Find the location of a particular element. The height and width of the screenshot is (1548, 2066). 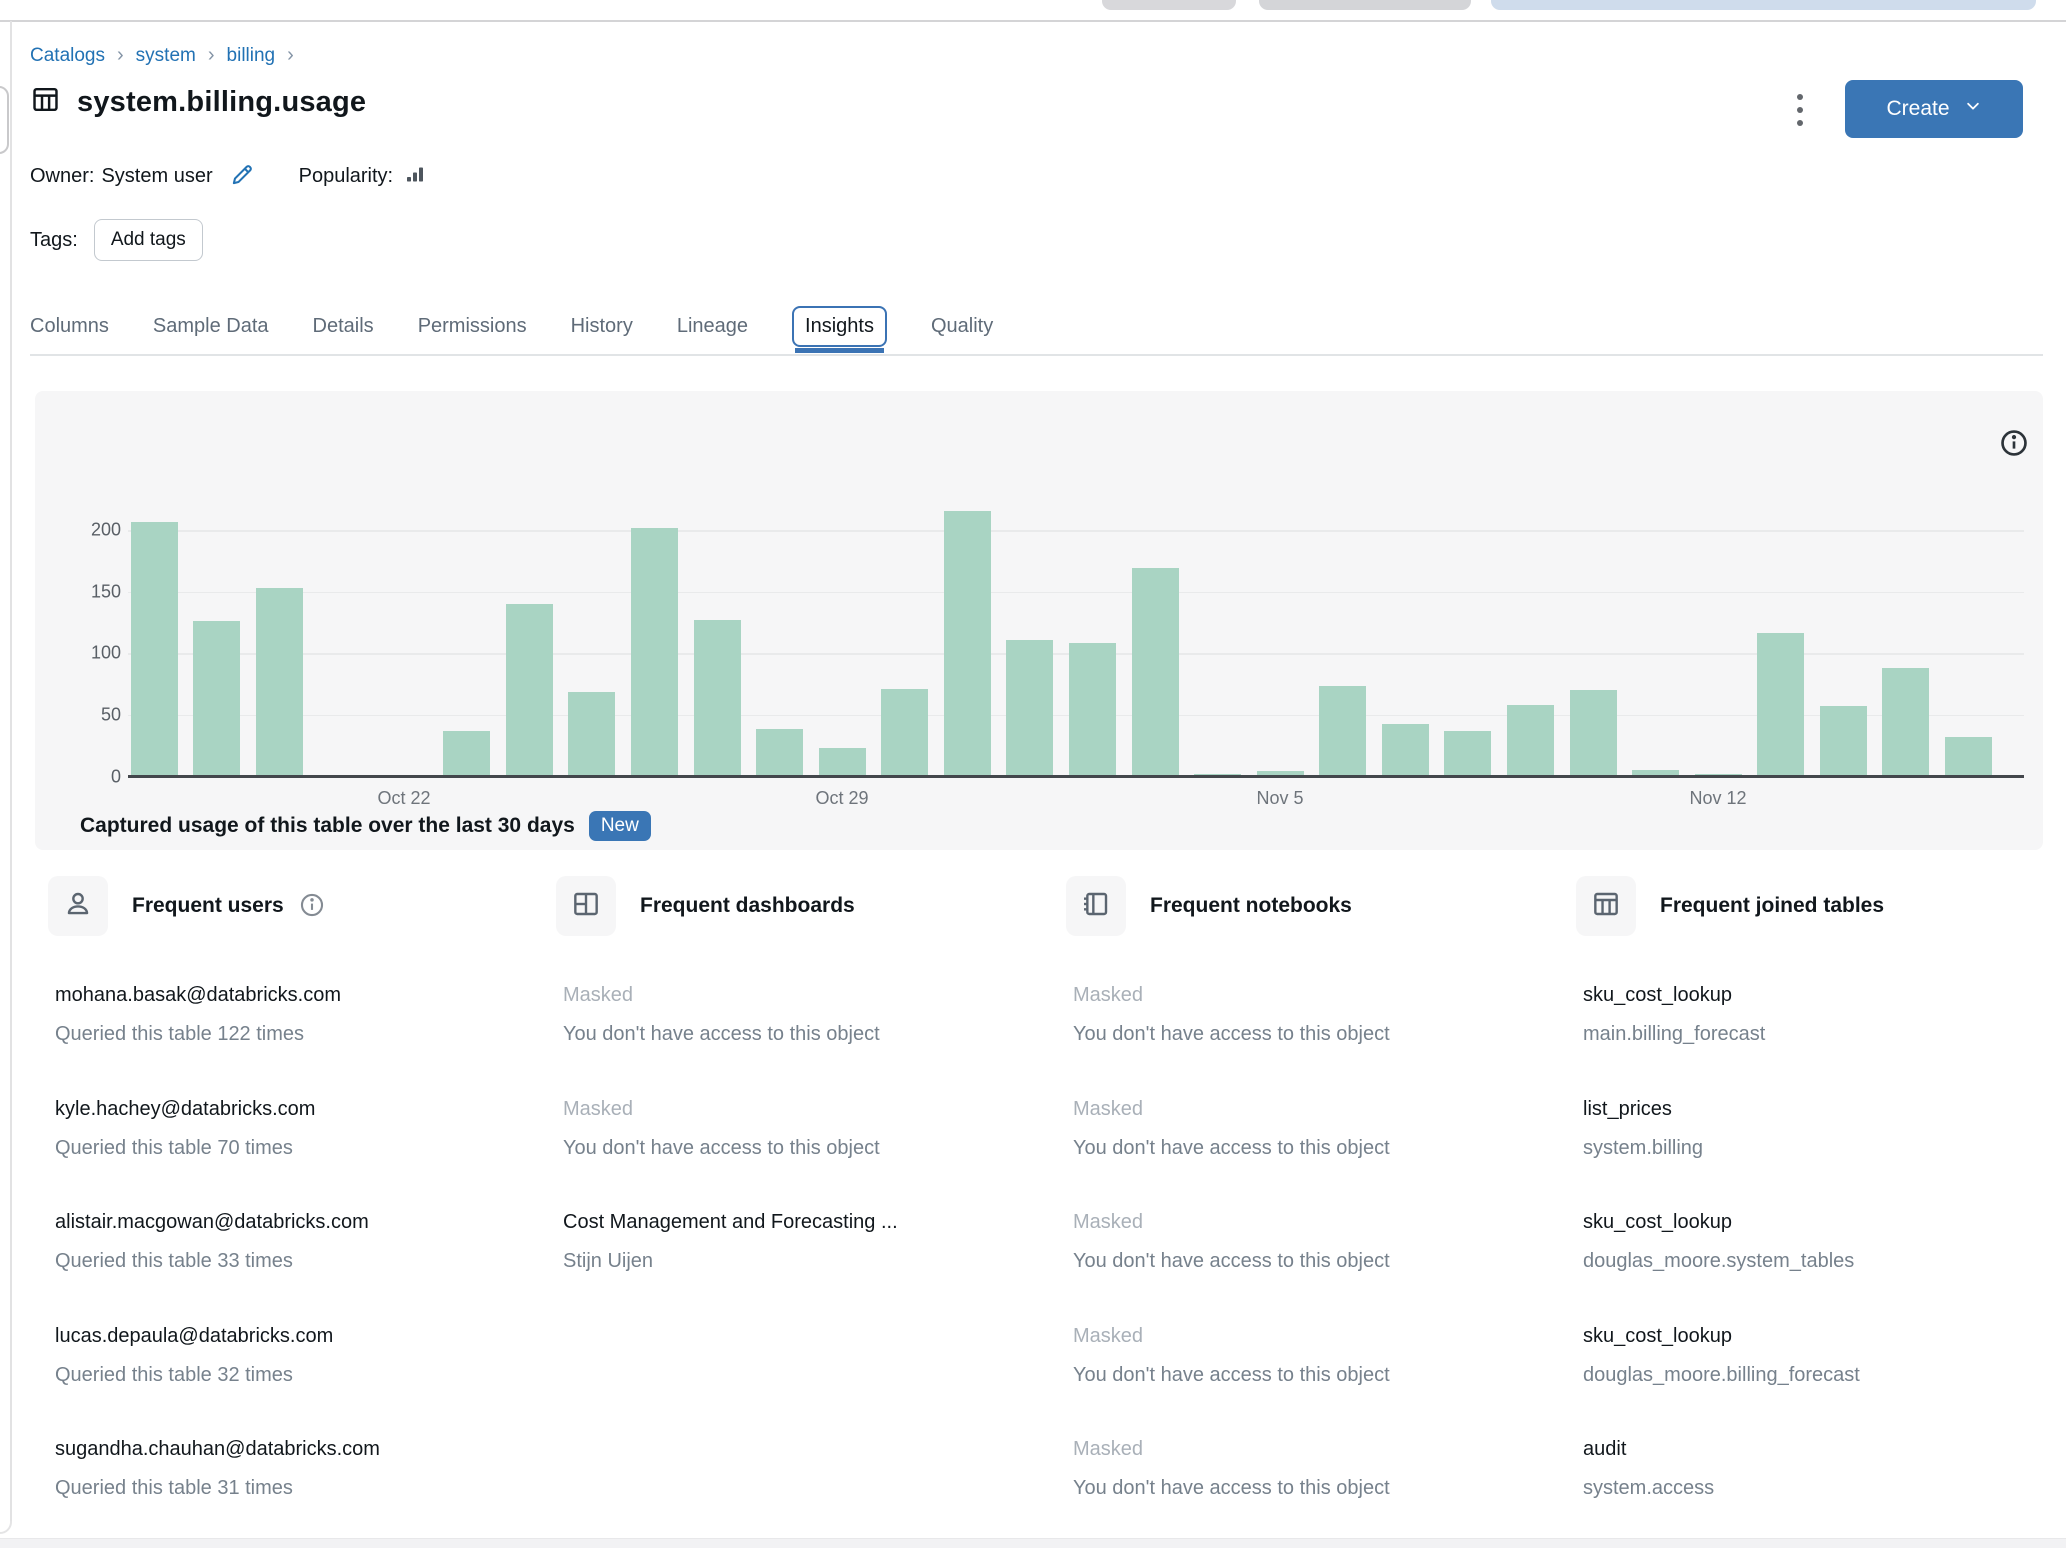

section-header: Frequent joined tables is located at coordinates (1821, 906).